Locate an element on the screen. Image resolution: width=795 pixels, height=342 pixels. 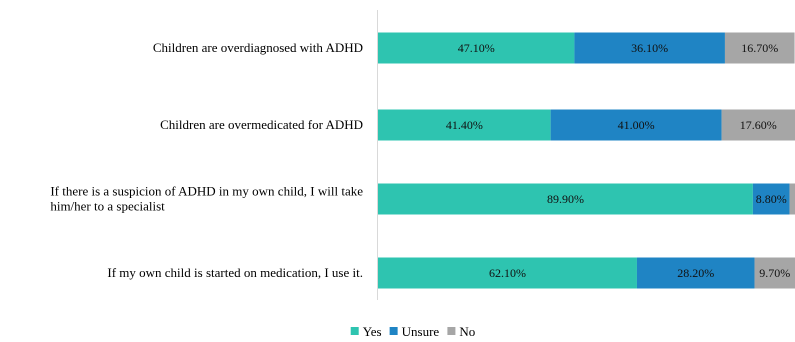
data-label-no-1: 17.60% is located at coordinates (758, 125).